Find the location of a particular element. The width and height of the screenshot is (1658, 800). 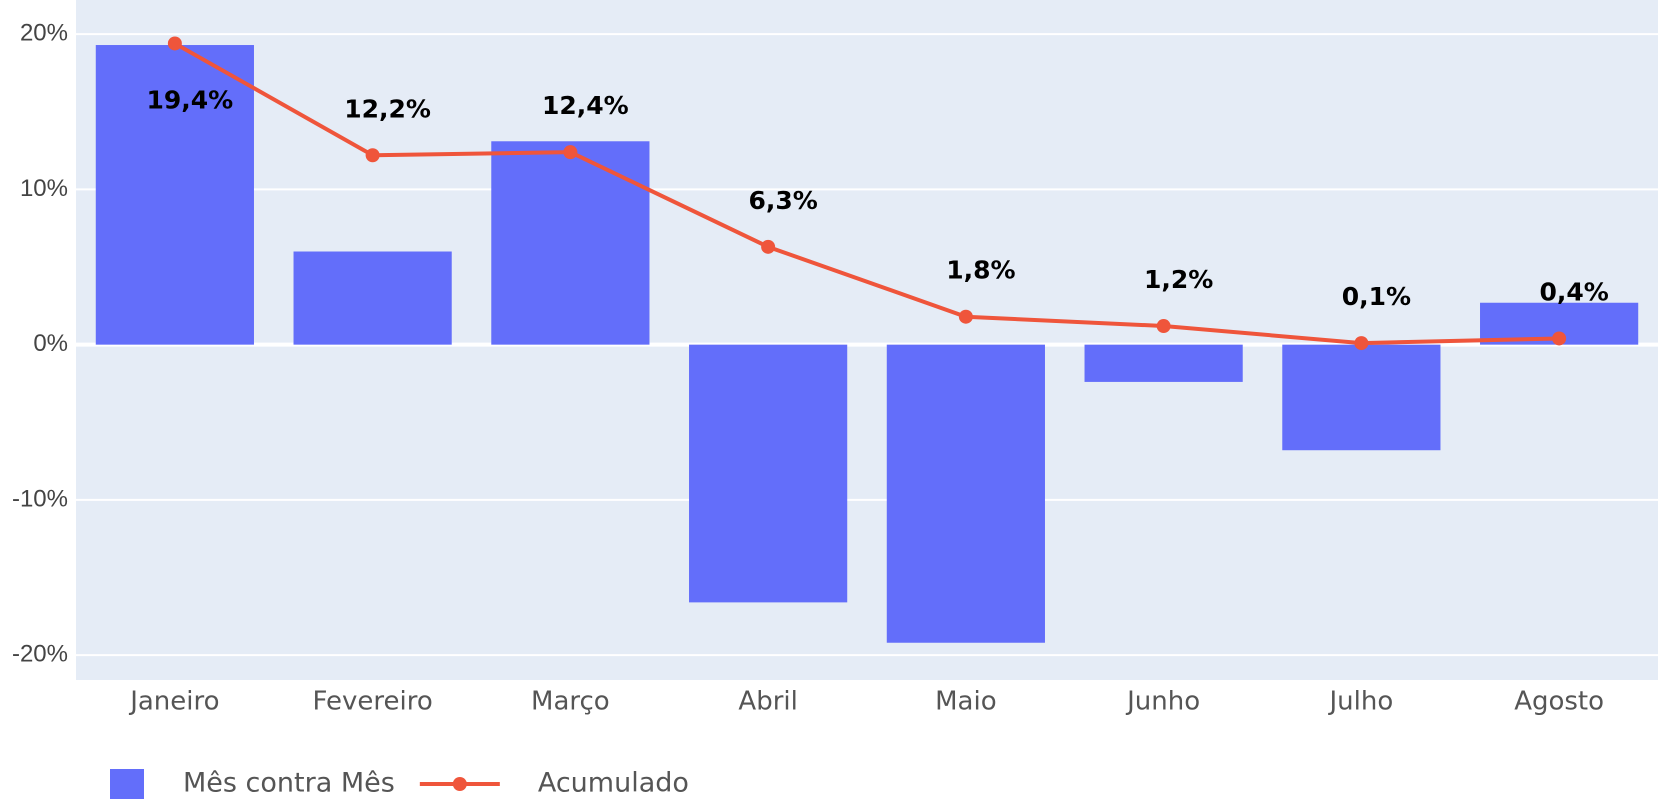

y-tick-label: -20% is located at coordinates (40, 654).